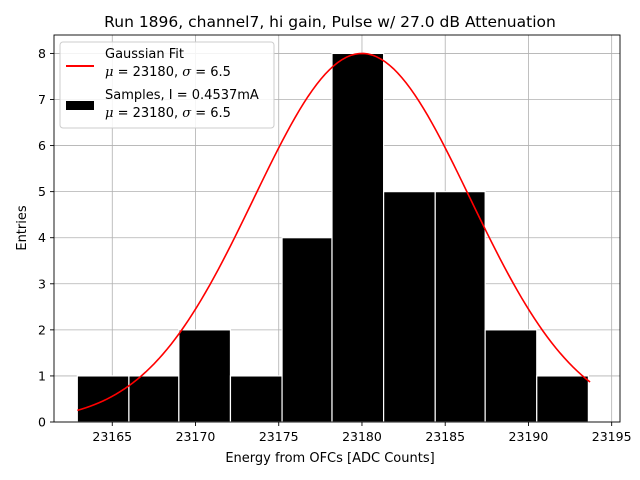 This screenshot has height=480, width=640. I want to click on x-tick-label: 23175, so click(279, 436).